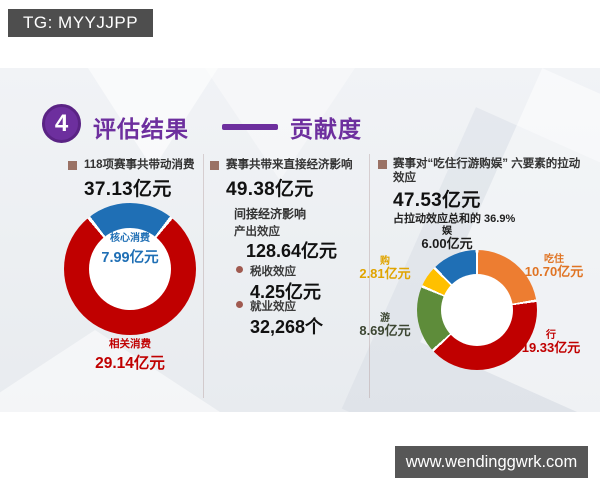  I want to click on col3-total-value: 47.53亿元, so click(437, 200).